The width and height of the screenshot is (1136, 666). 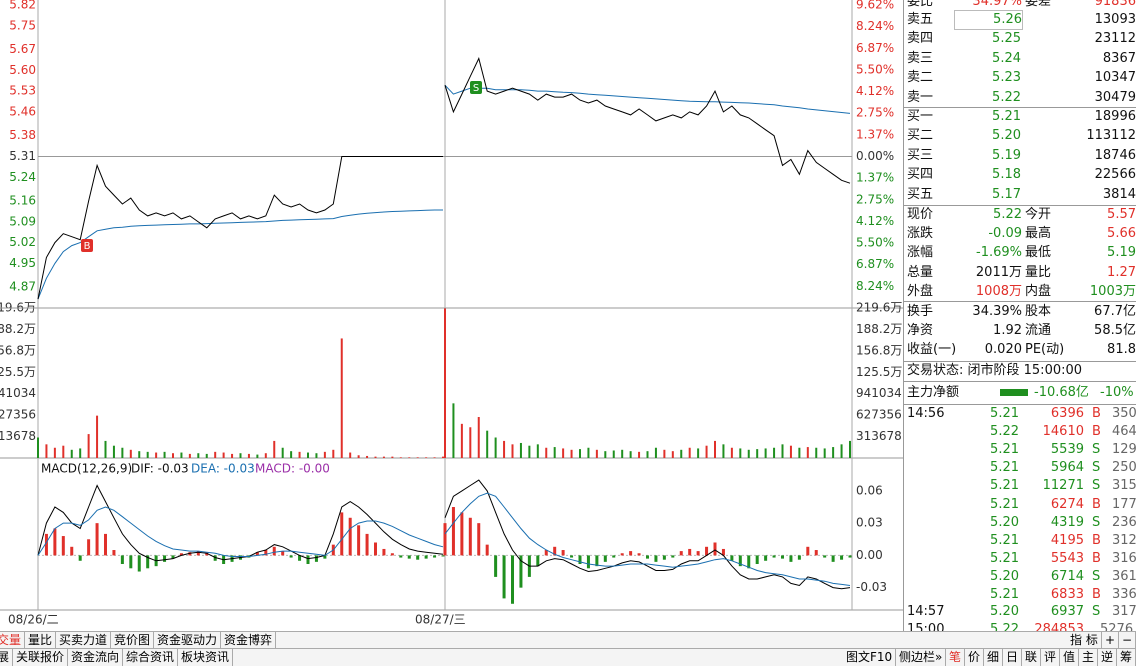 I want to click on tab: 逆, so click(x=1108, y=657).